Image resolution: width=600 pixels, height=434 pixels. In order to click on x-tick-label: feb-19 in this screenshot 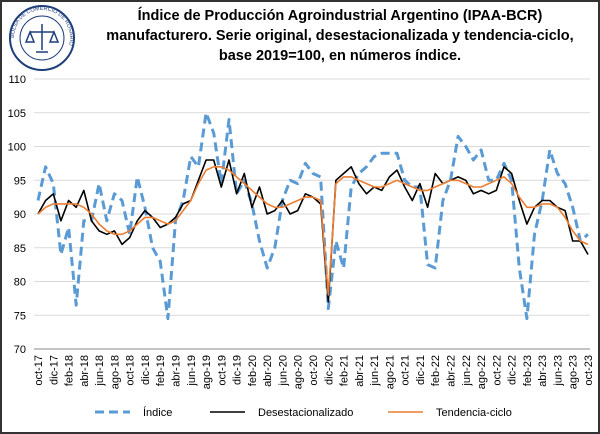, I will do `click(161, 370)`.